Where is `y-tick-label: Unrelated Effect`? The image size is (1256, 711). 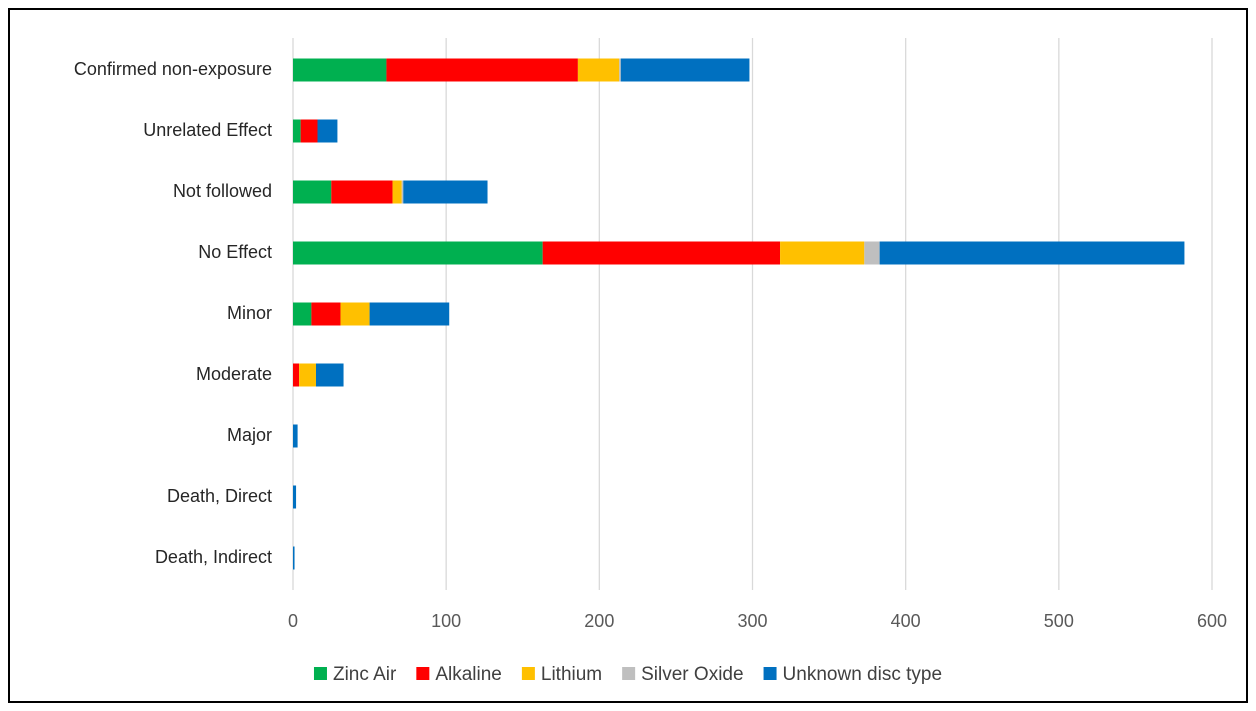 y-tick-label: Unrelated Effect is located at coordinates (207, 130).